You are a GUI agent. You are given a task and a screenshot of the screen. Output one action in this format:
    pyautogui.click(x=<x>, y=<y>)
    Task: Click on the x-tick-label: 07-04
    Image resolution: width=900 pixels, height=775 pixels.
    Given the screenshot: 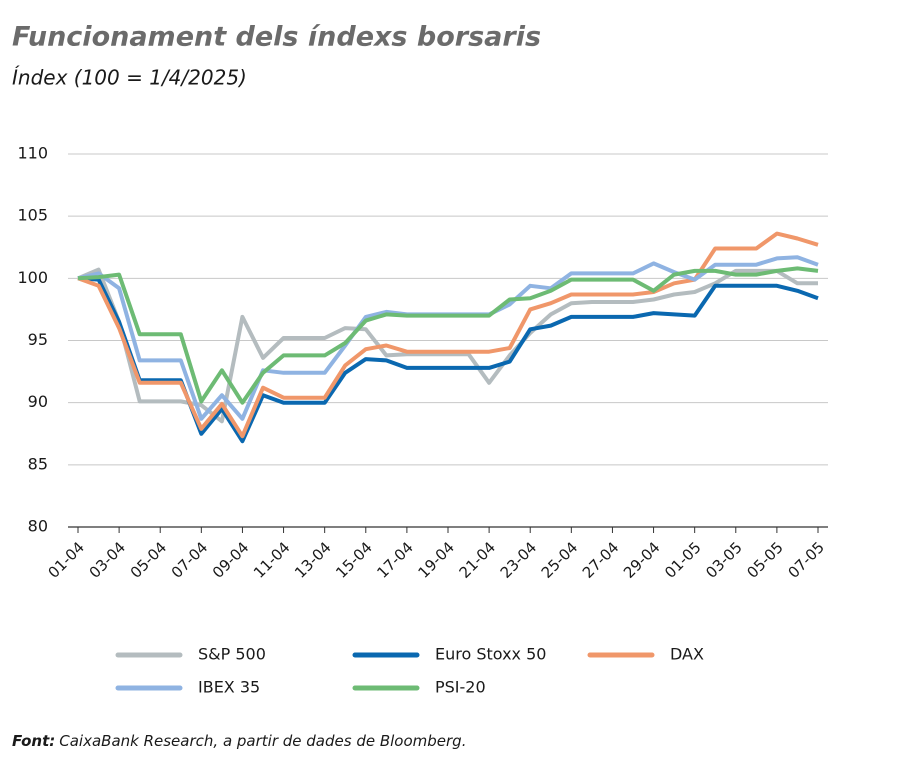 What is the action you would take?
    pyautogui.click(x=190, y=560)
    